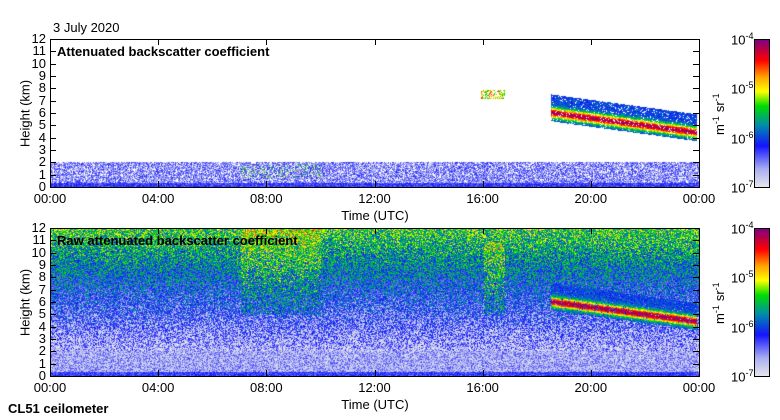  I want to click on x-tick-label: 20:00, so click(591, 387).